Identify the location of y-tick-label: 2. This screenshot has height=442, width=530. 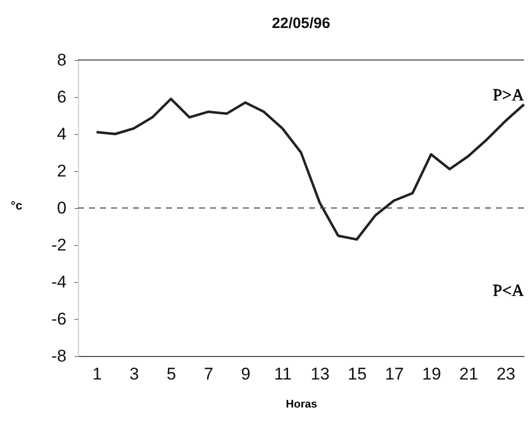
(61, 171).